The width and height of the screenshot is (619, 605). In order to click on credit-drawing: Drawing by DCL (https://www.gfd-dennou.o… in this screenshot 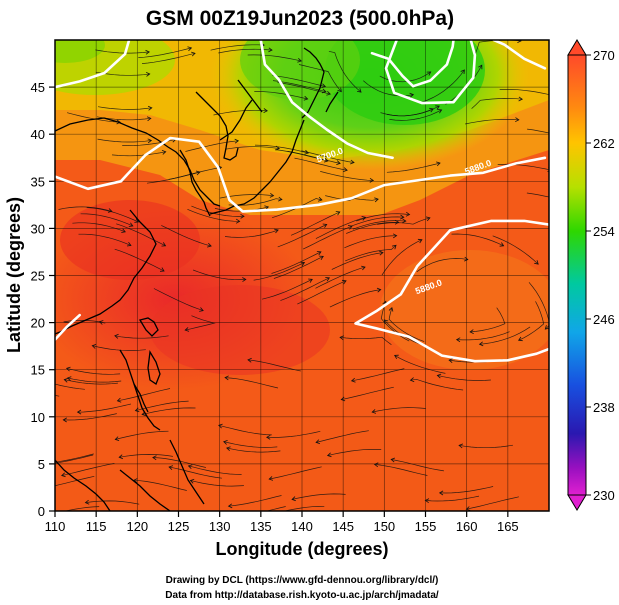, I will do `click(302, 580)`.